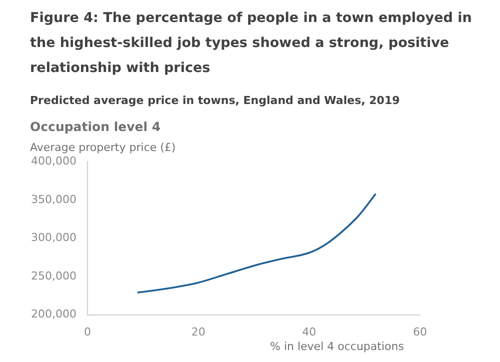 This screenshot has width=500, height=362. I want to click on x-tick-label: 40, so click(309, 331).